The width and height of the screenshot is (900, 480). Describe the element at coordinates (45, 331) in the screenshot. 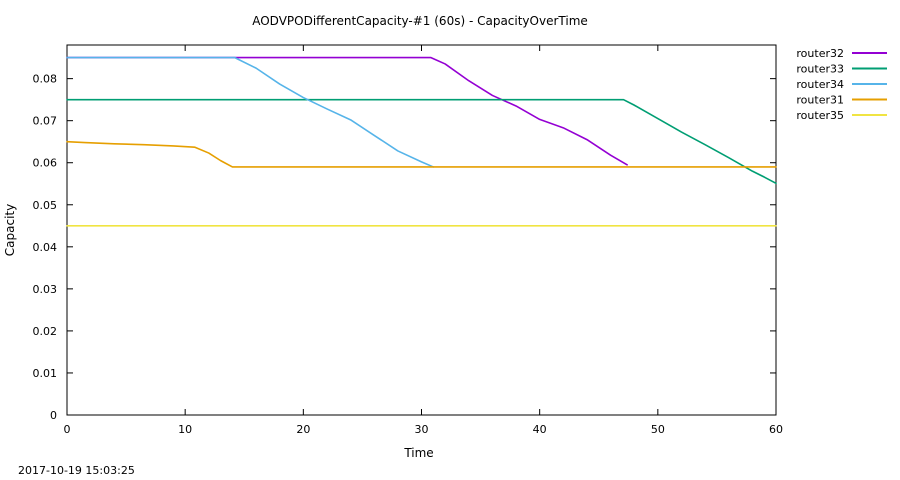

I see `y-tick-label: 0.02` at that location.